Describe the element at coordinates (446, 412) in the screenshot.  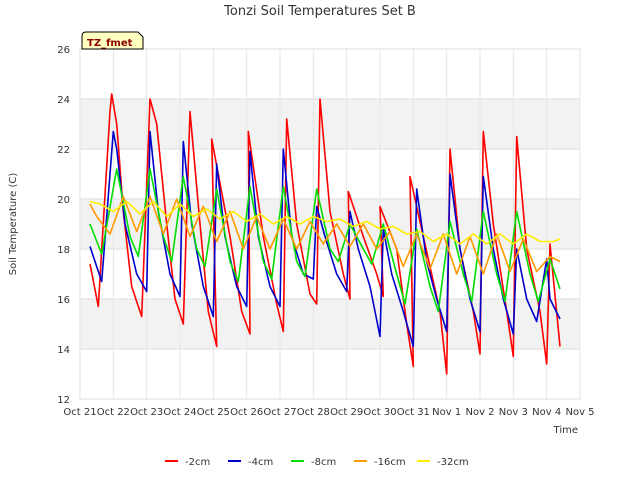
I see `x-tick-label: Nov 1` at that location.